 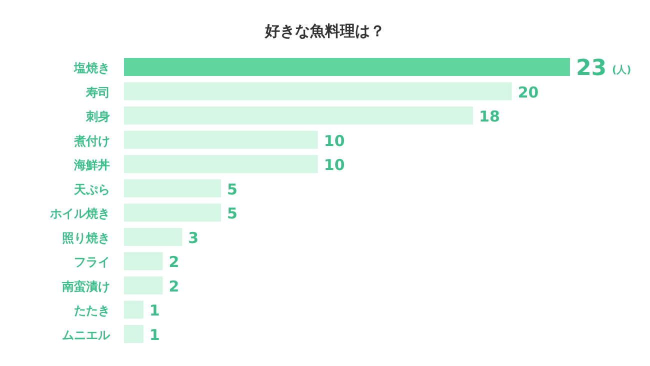 I want to click on y-tick-label: たたき, so click(x=92, y=311).